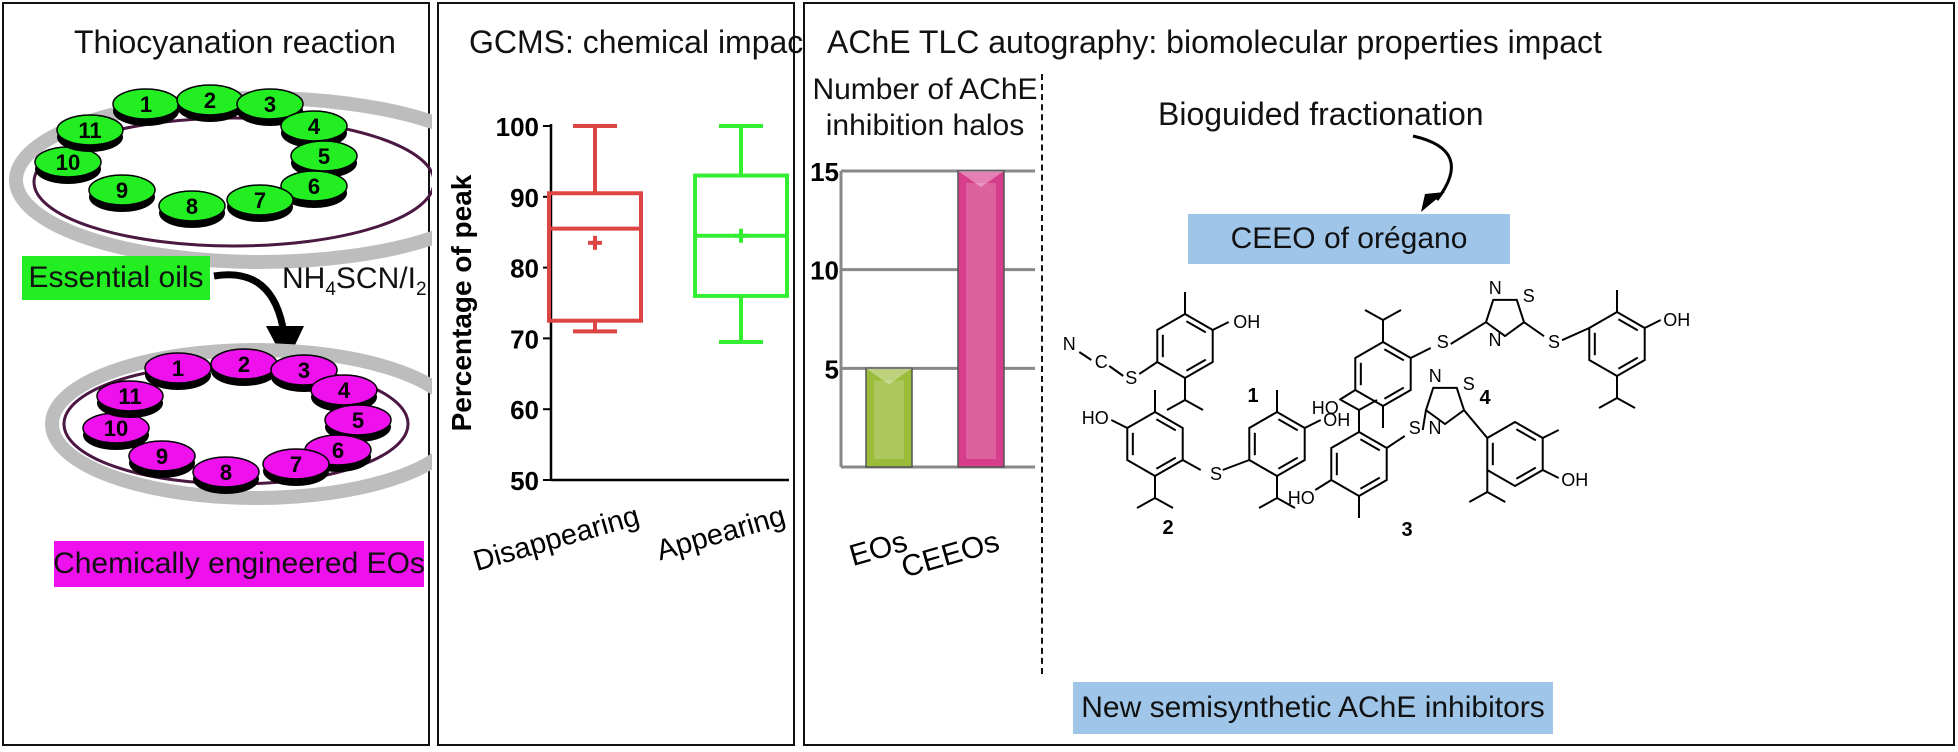 This screenshot has width=1958, height=752. What do you see at coordinates (721, 533) in the screenshot?
I see `category-label: Appearing` at bounding box center [721, 533].